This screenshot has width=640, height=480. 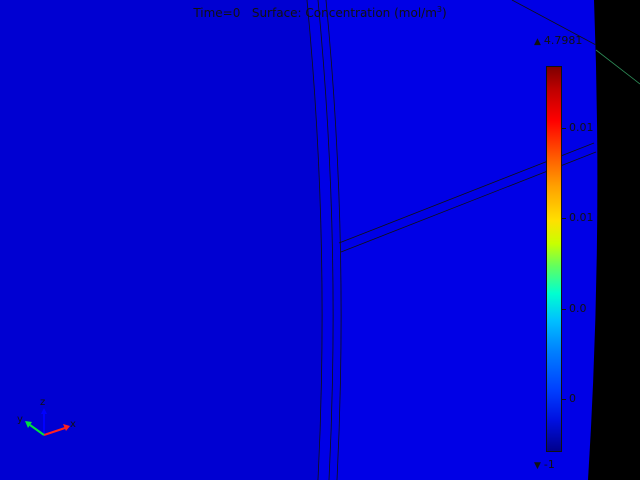 What do you see at coordinates (28, 424) in the screenshot?
I see `y-axis-arrowhead` at bounding box center [28, 424].